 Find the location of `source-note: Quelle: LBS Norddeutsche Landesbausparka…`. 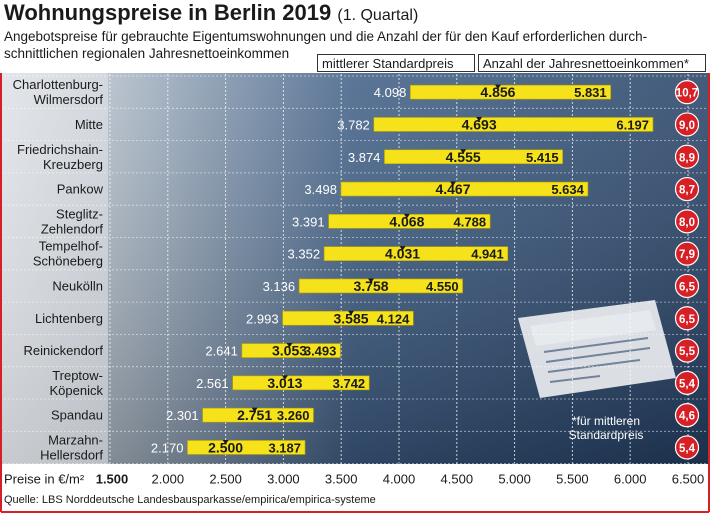

source-note: Quelle: LBS Norddeutsche Landesbausparka… is located at coordinates (190, 500).